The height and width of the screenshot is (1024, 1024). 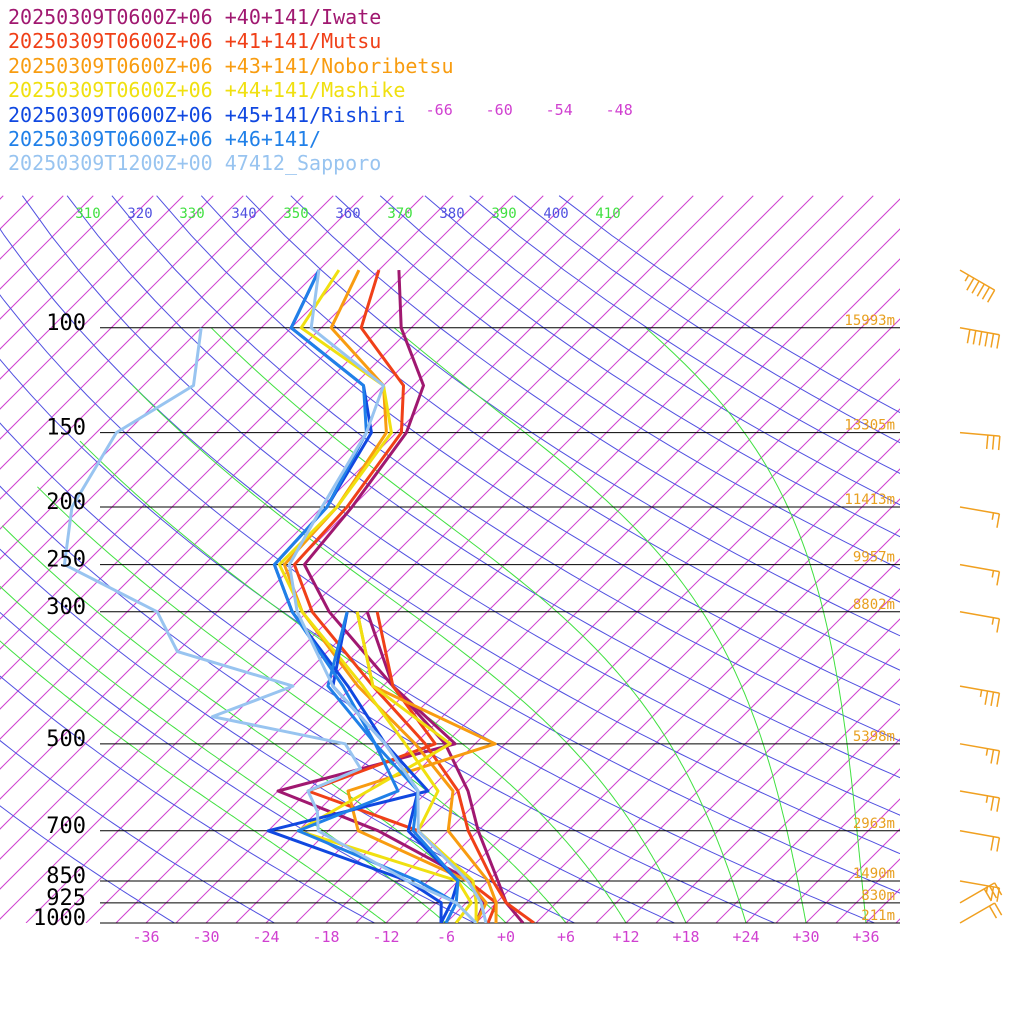 I want to click on height-label: 5398m, so click(x=874, y=737).